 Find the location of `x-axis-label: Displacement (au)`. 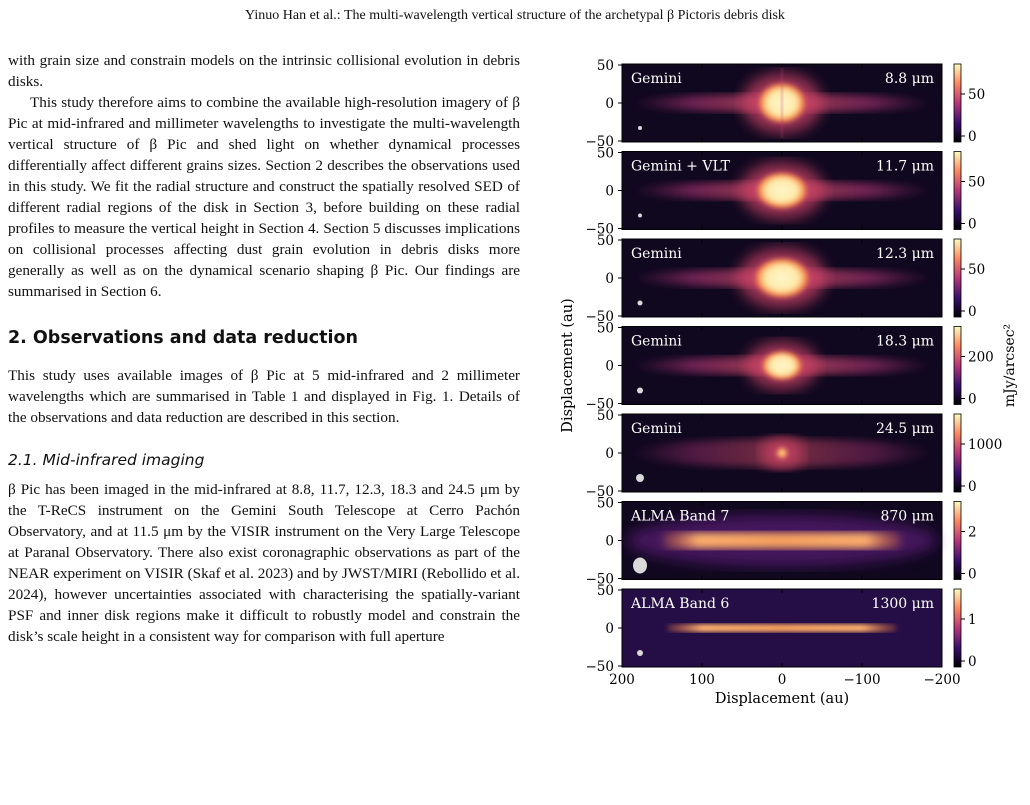

x-axis-label: Displacement (au) is located at coordinates (782, 699).